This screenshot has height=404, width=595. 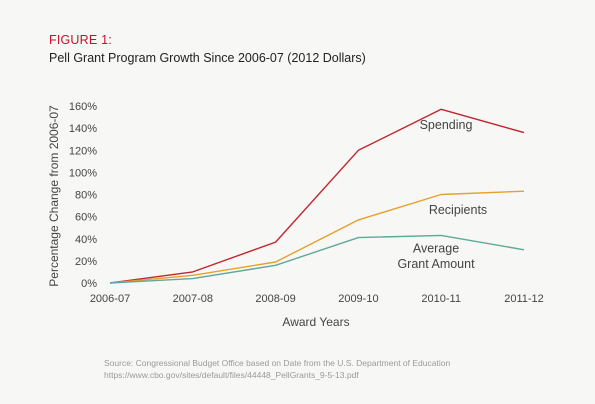 What do you see at coordinates (446, 125) in the screenshot?
I see `series-annotation: Spending` at bounding box center [446, 125].